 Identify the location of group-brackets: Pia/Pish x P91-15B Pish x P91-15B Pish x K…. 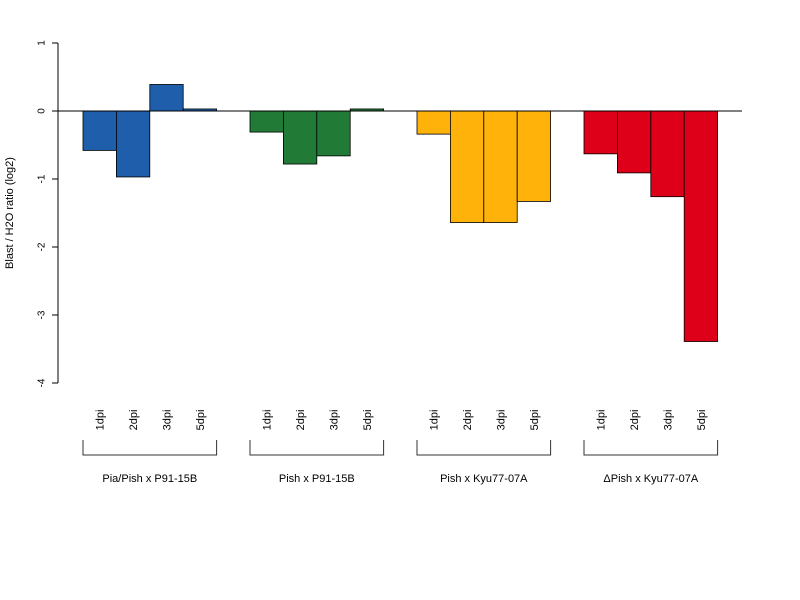
(400, 462).